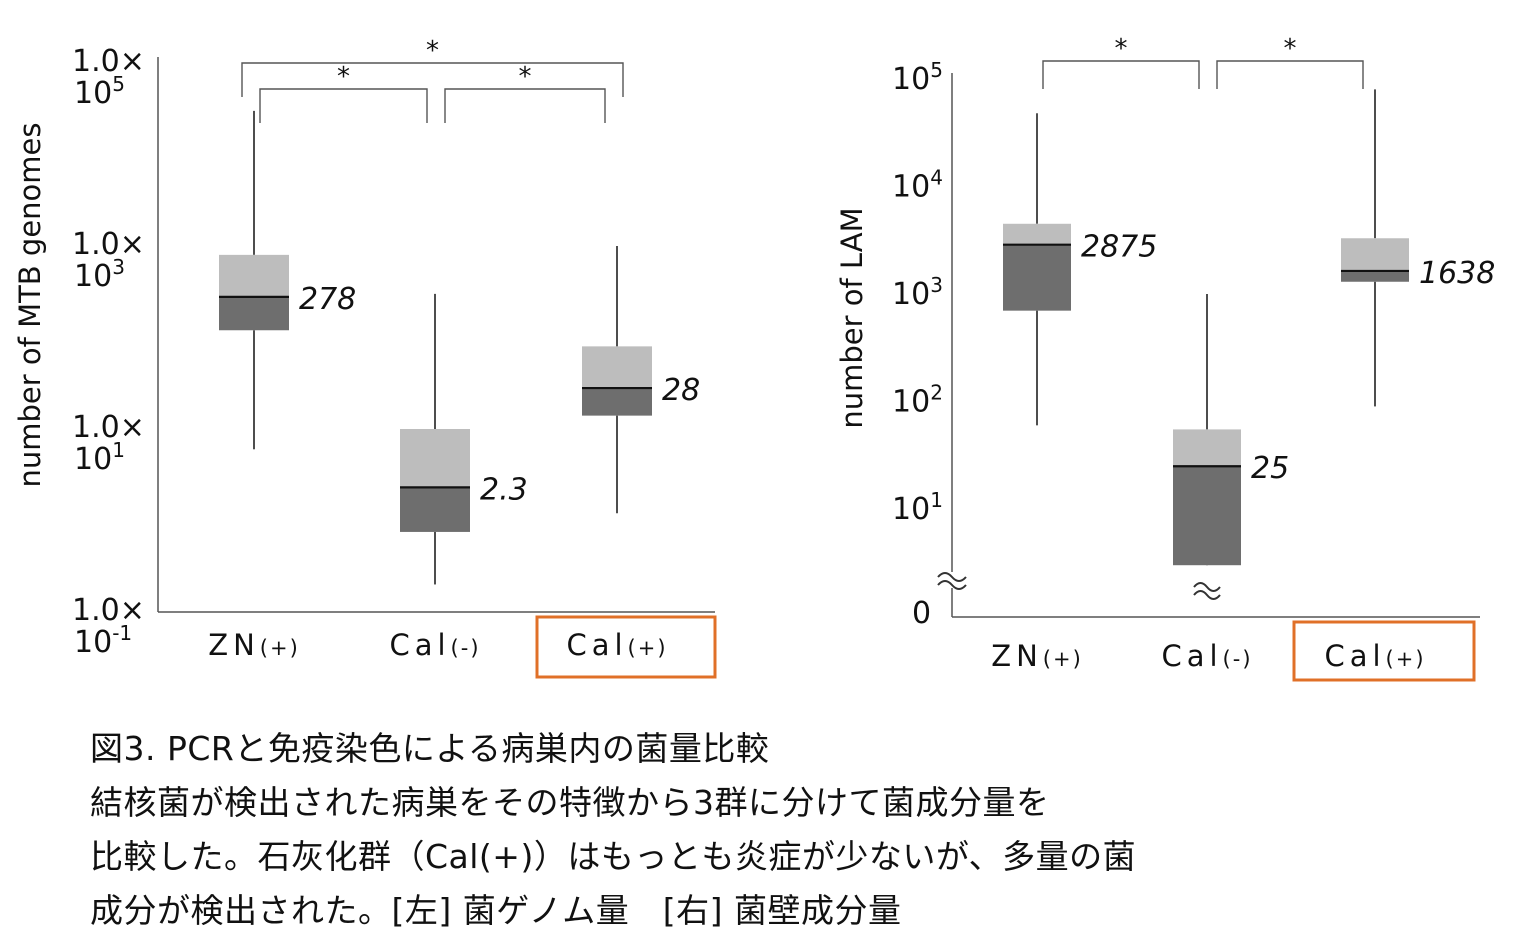  What do you see at coordinates (103, 640) in the screenshot?
I see `y-tick-label: 10⁻¹` at bounding box center [103, 640].